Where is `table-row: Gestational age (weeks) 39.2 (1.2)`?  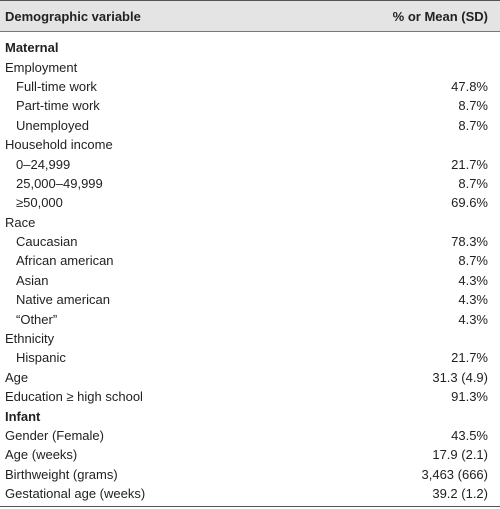
table-row: Gestational age (weeks) 39.2 (1.2) is located at coordinates (250, 493).